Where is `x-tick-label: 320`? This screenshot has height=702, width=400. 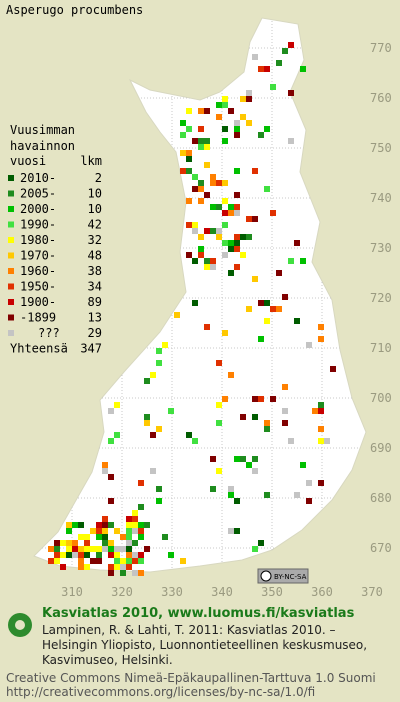 x-tick-label: 320 is located at coordinates (122, 592).